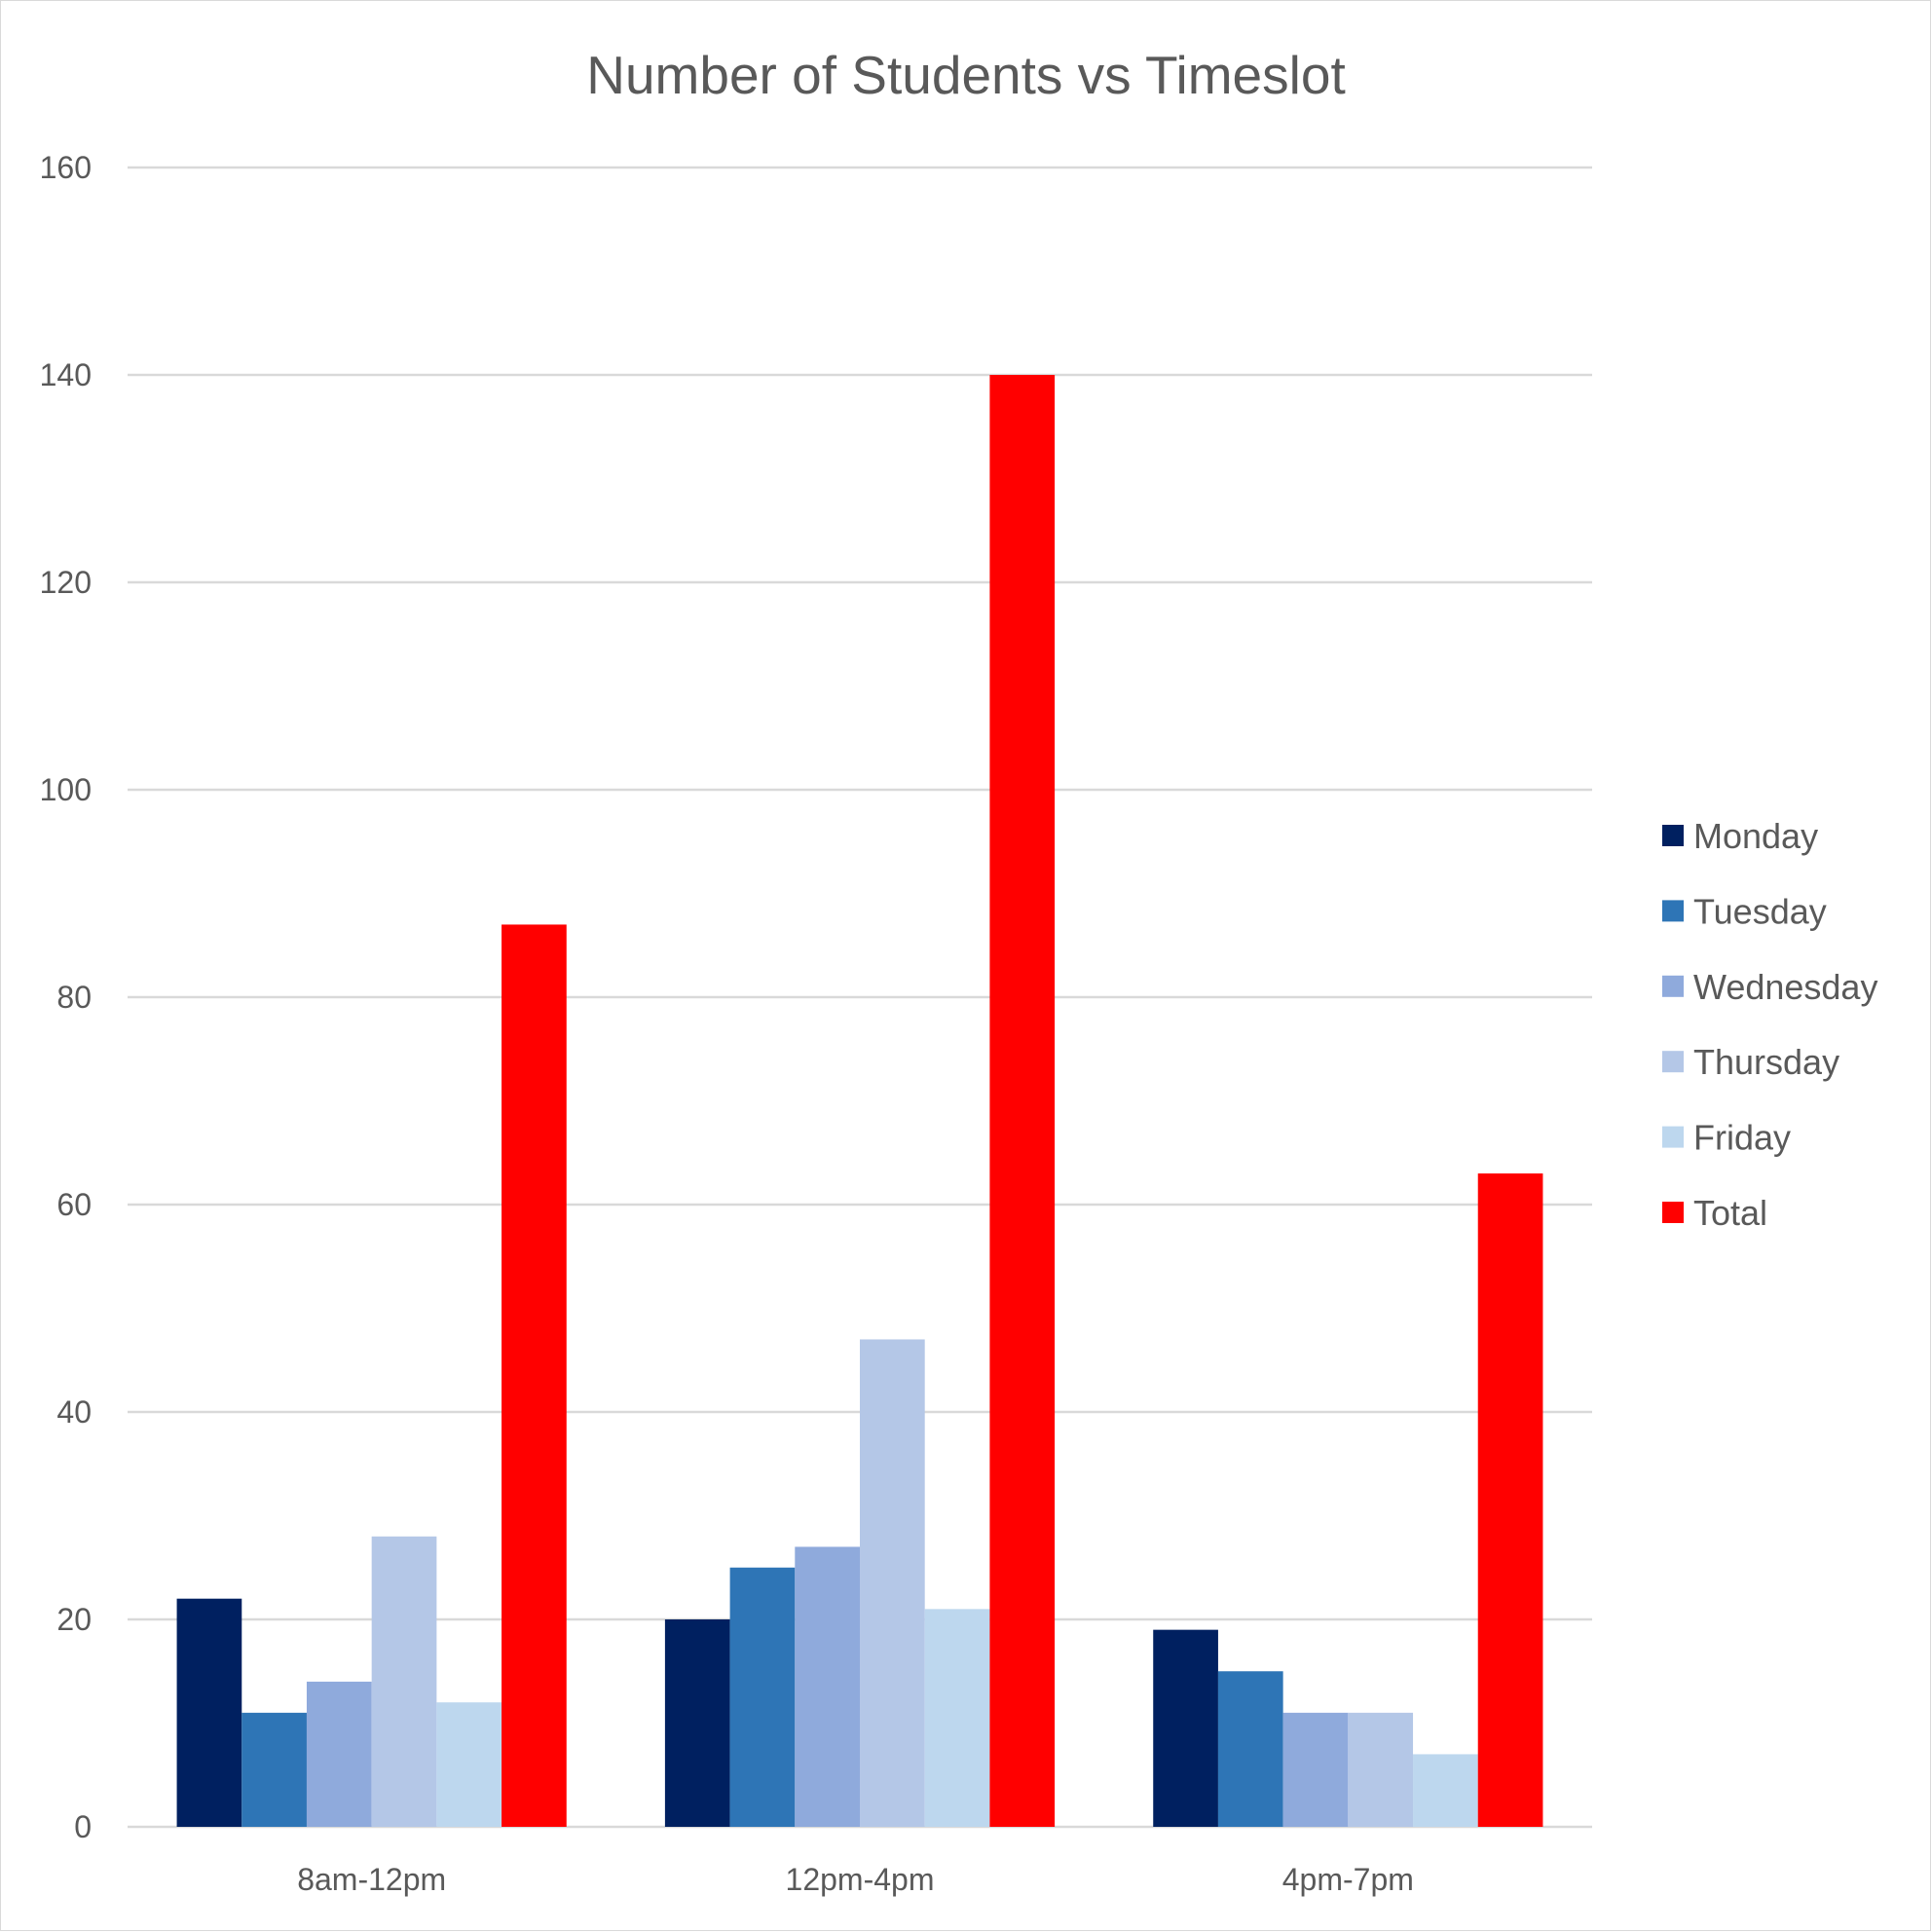 The width and height of the screenshot is (1931, 1932). I want to click on legend-label: Tuesday, so click(1760, 911).